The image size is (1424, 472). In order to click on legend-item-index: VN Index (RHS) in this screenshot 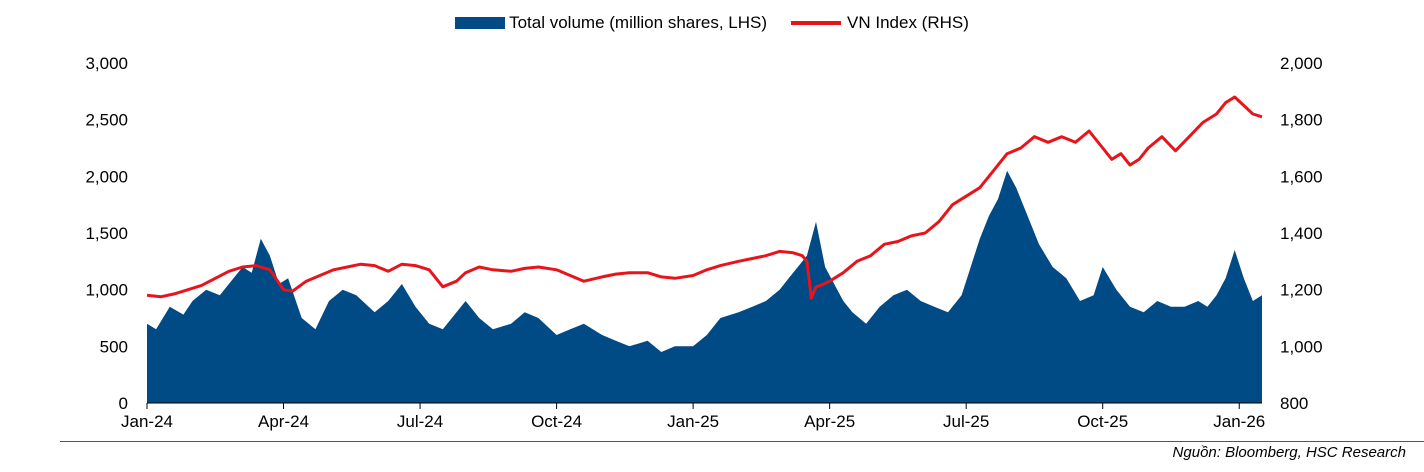, I will do `click(880, 23)`.